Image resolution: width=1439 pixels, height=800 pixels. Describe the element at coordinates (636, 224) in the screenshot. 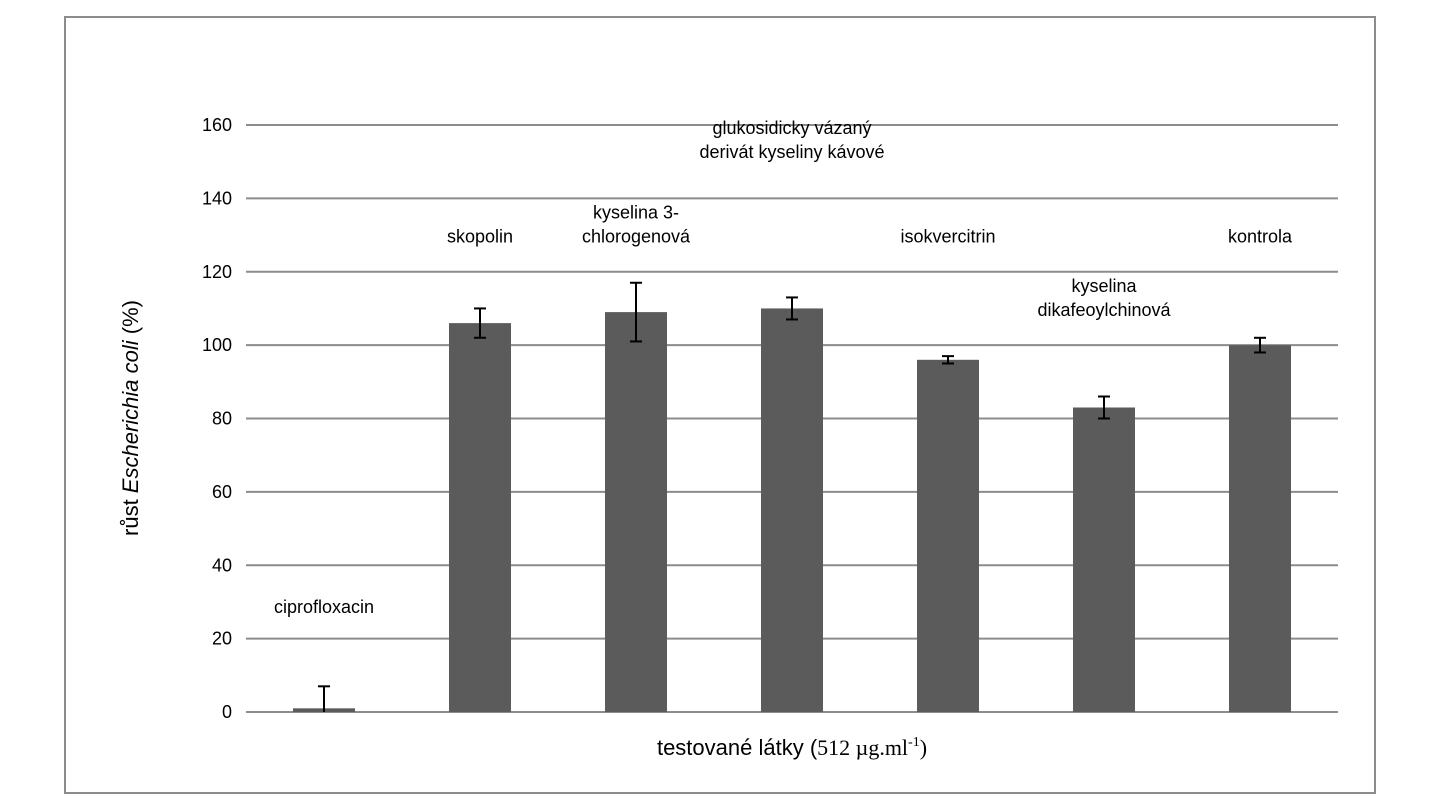

I see `category-label: kyselina 3- chlorogenová` at that location.